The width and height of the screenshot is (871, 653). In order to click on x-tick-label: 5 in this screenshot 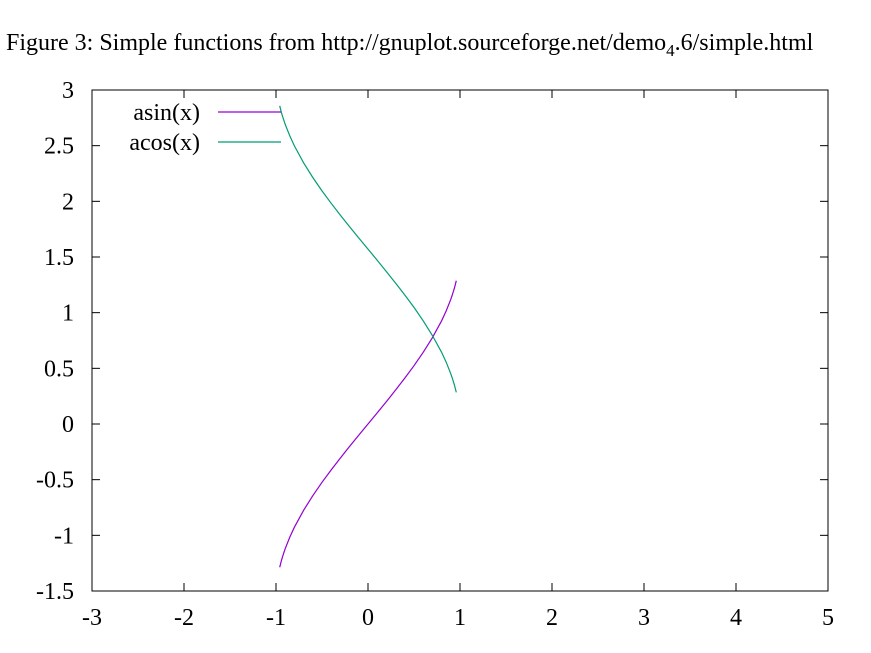, I will do `click(828, 618)`.